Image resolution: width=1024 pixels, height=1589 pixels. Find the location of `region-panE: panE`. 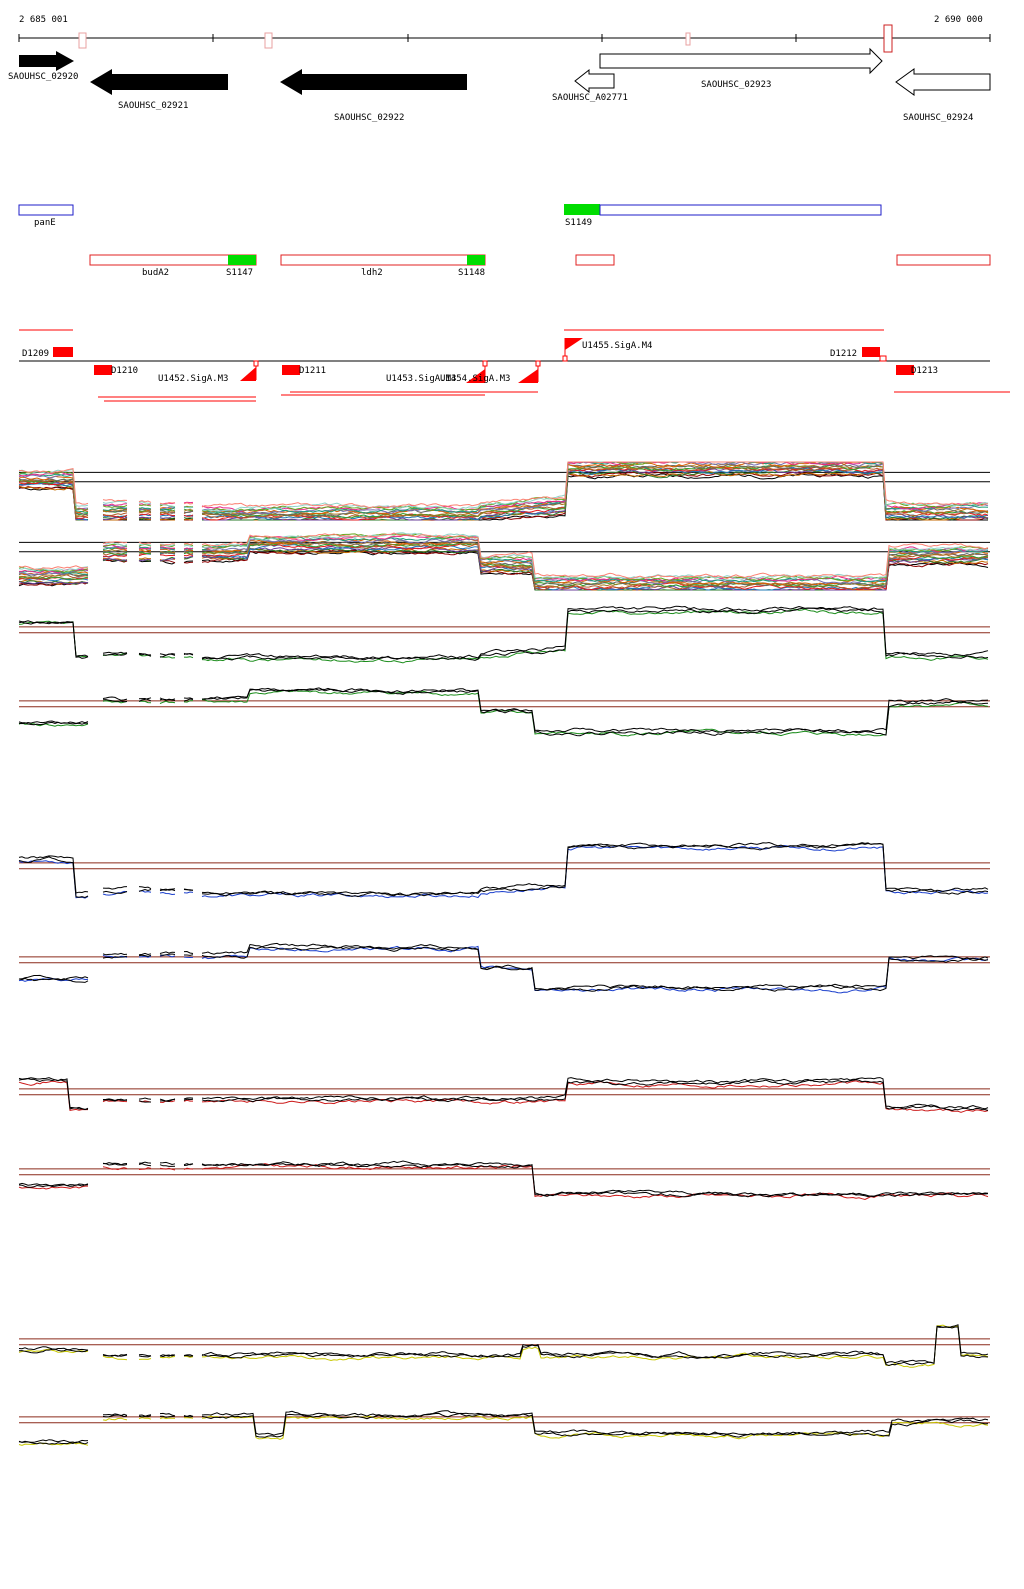

region-panE: panE is located at coordinates (46, 216).